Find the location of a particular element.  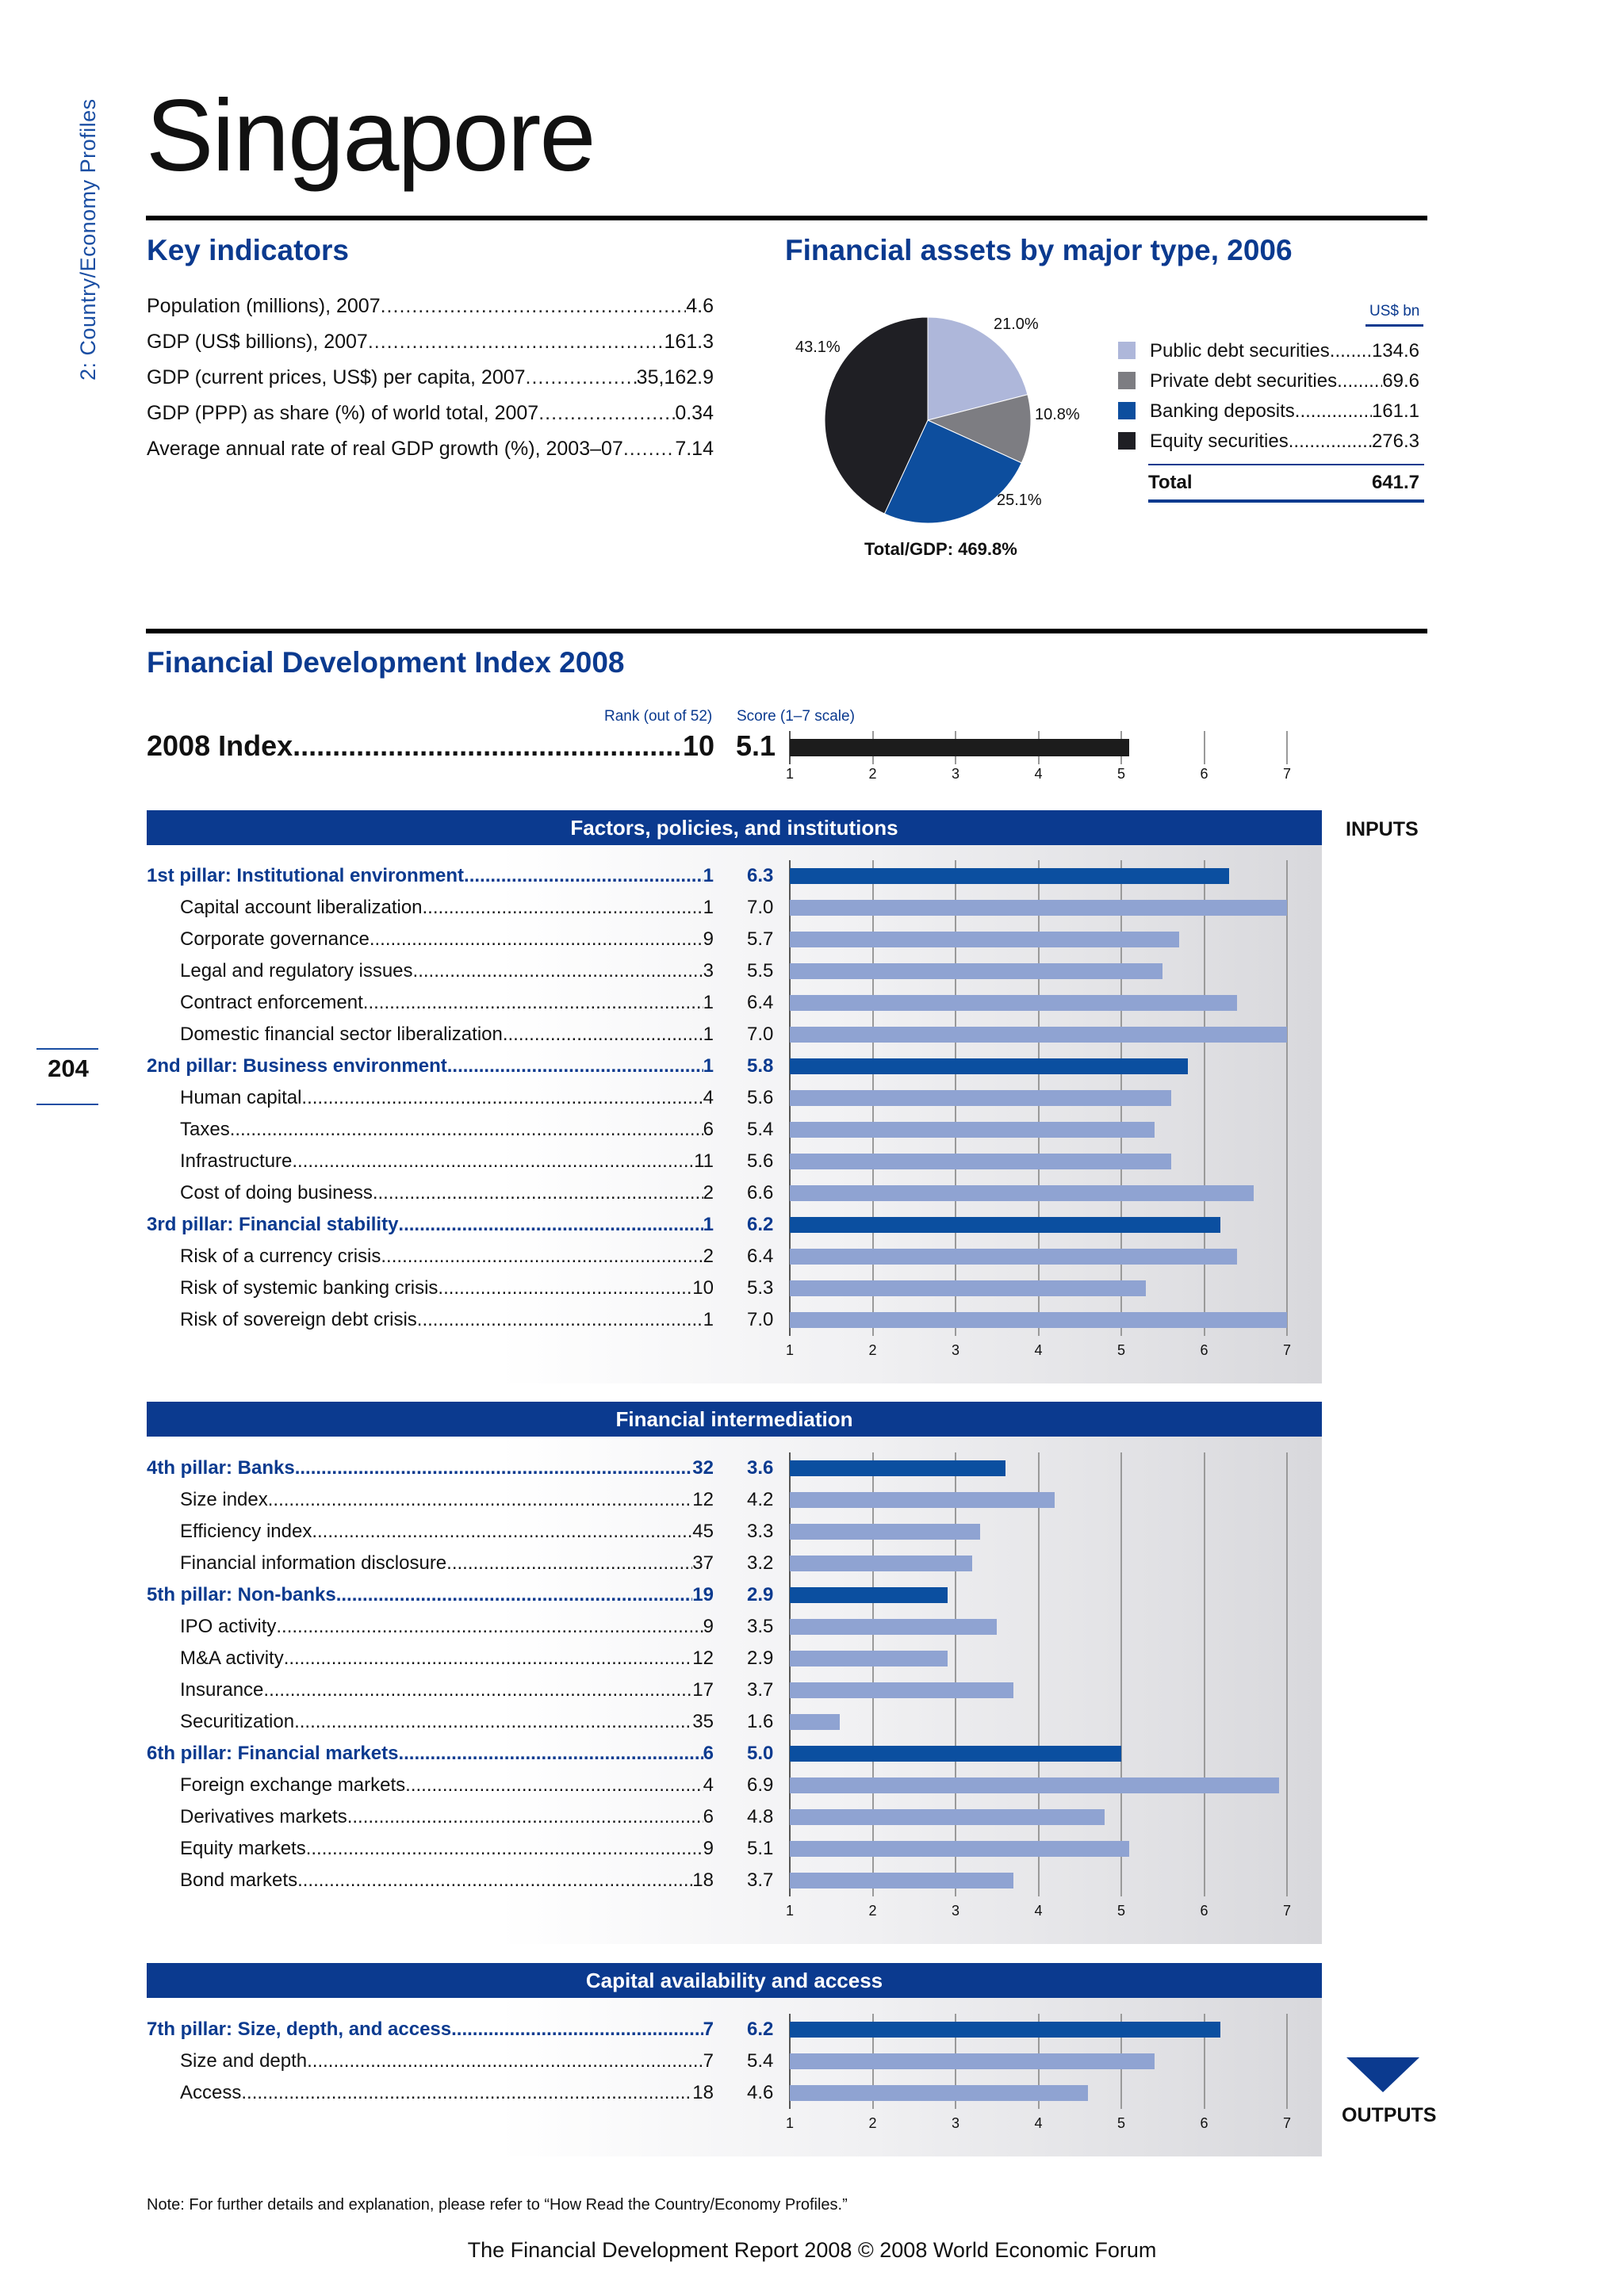

row-label: Insurance is located at coordinates (222, 1690).